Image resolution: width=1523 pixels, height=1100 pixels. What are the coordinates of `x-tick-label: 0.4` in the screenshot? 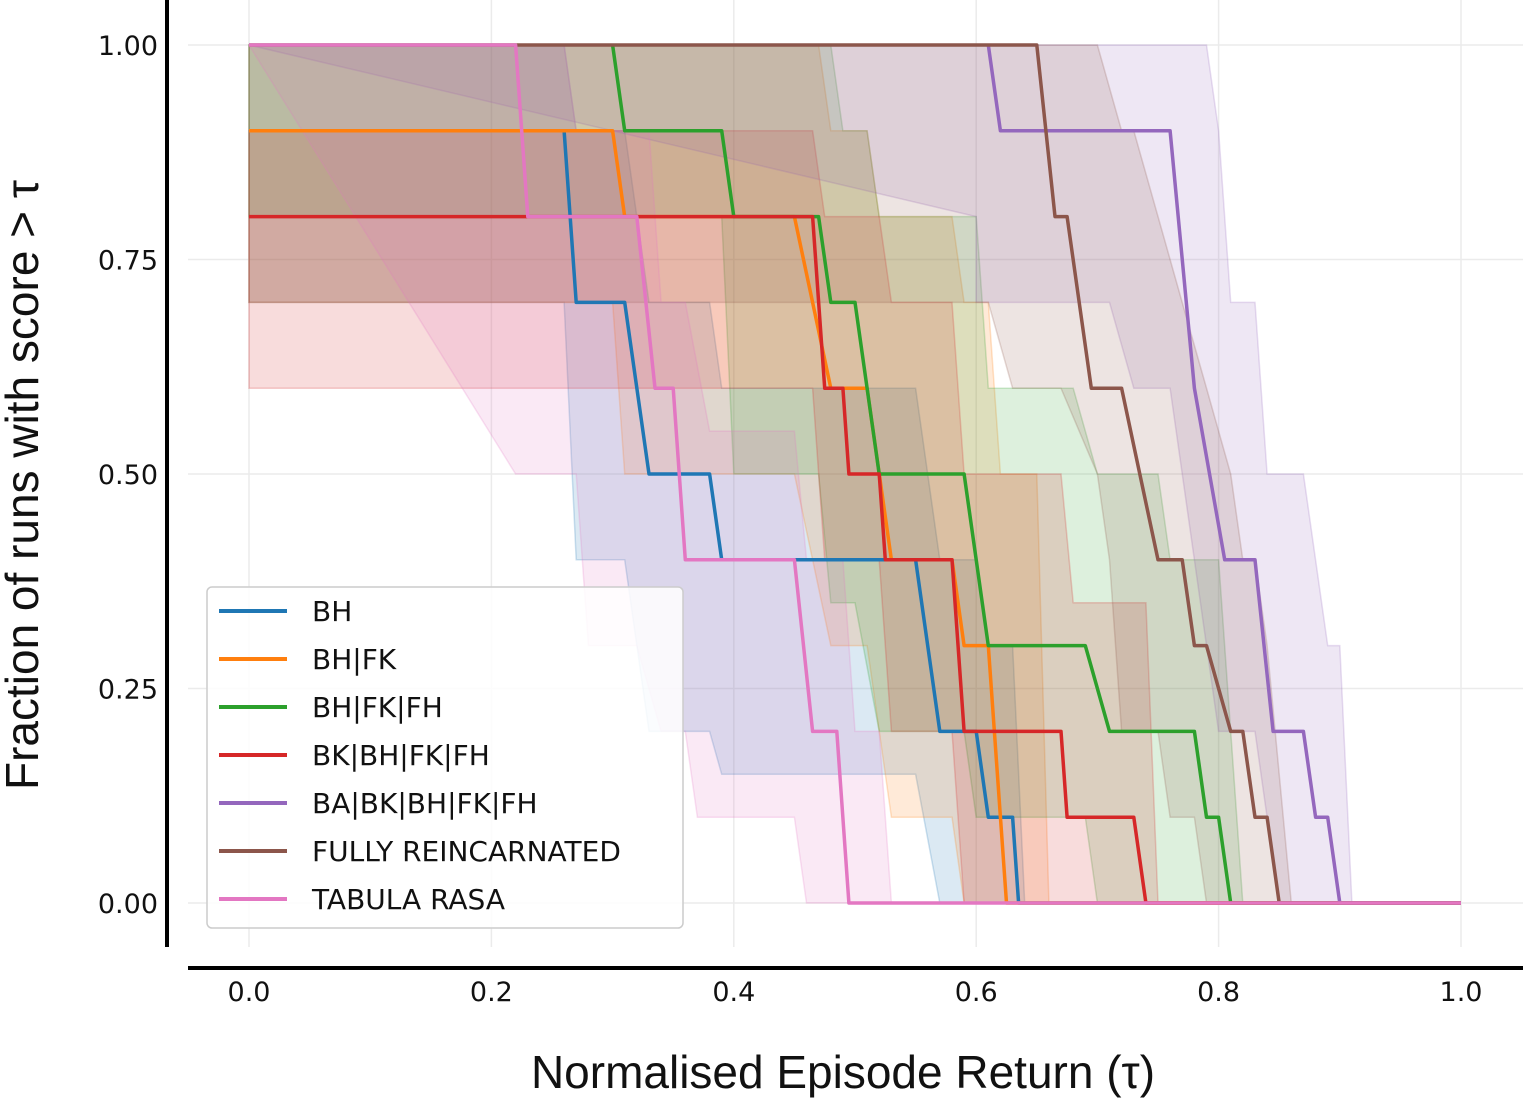 It's located at (733, 992).